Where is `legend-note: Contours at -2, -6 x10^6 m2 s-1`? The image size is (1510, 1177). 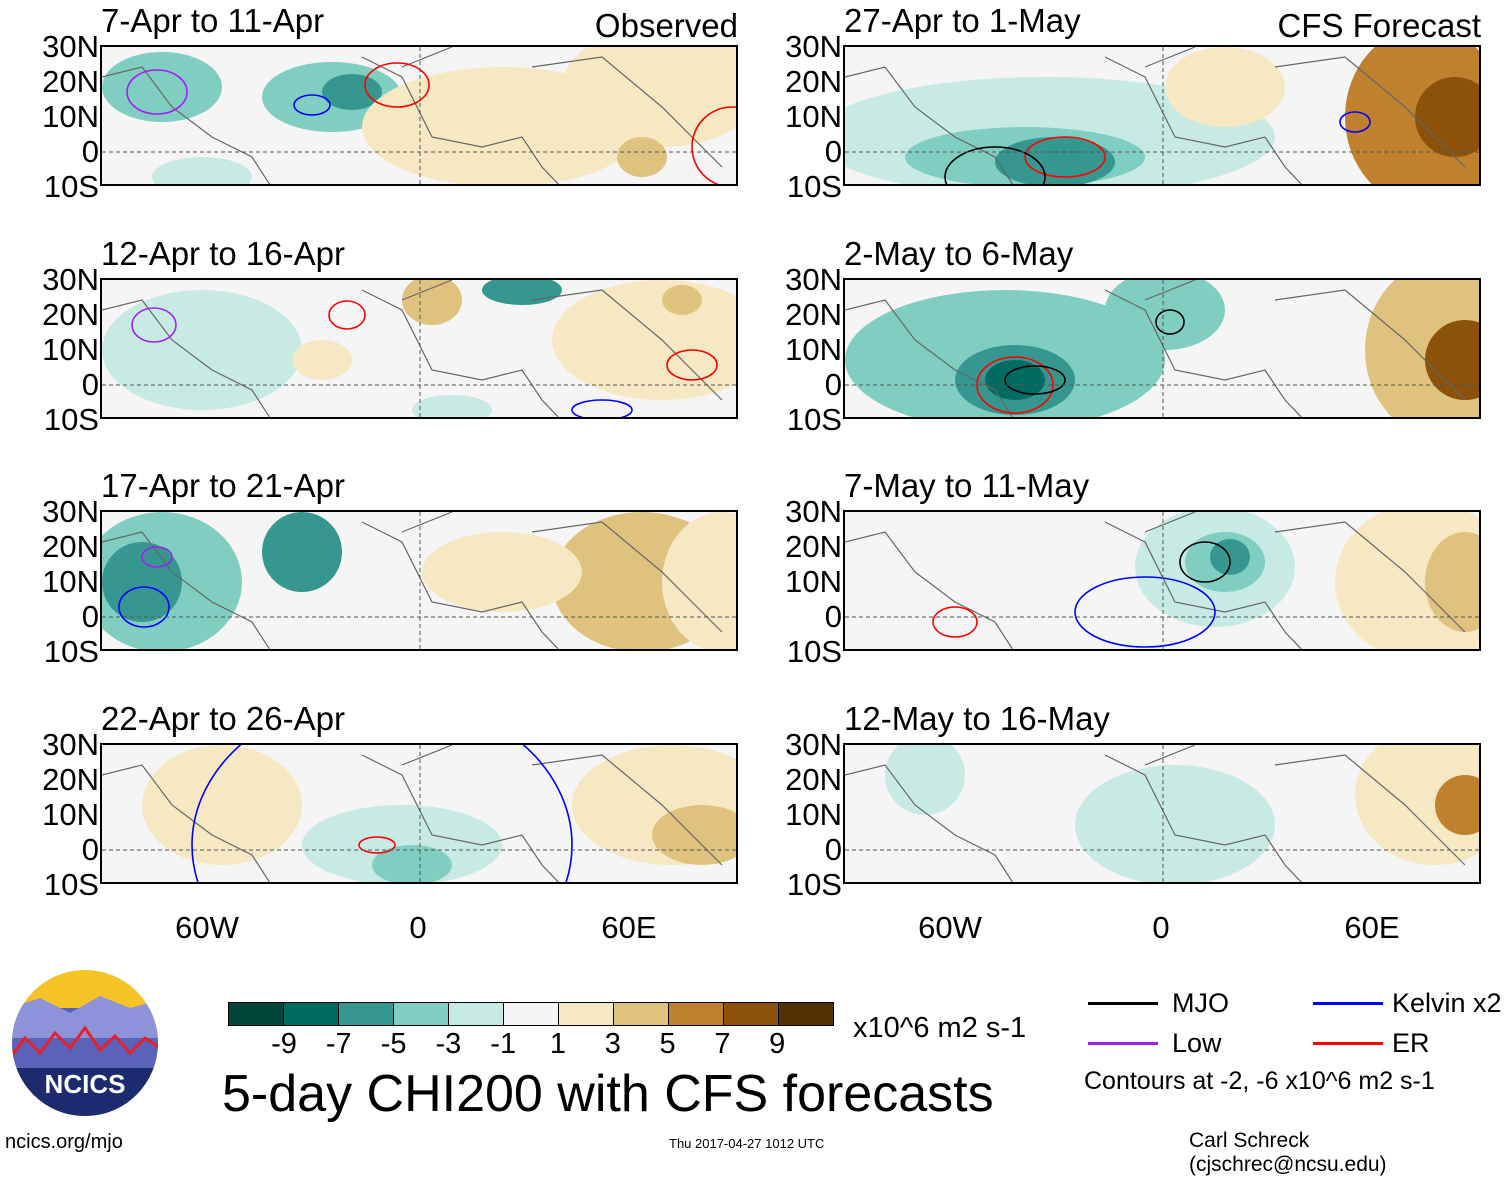
legend-note: Contours at -2, -6 x10^6 m2 s-1 is located at coordinates (1259, 1081).